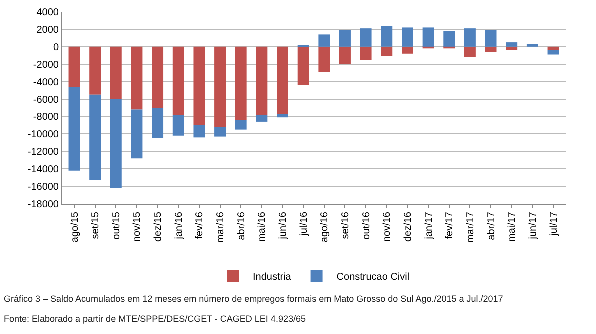  What do you see at coordinates (242, 226) in the screenshot?
I see `x-tick-label: abr/16` at bounding box center [242, 226].